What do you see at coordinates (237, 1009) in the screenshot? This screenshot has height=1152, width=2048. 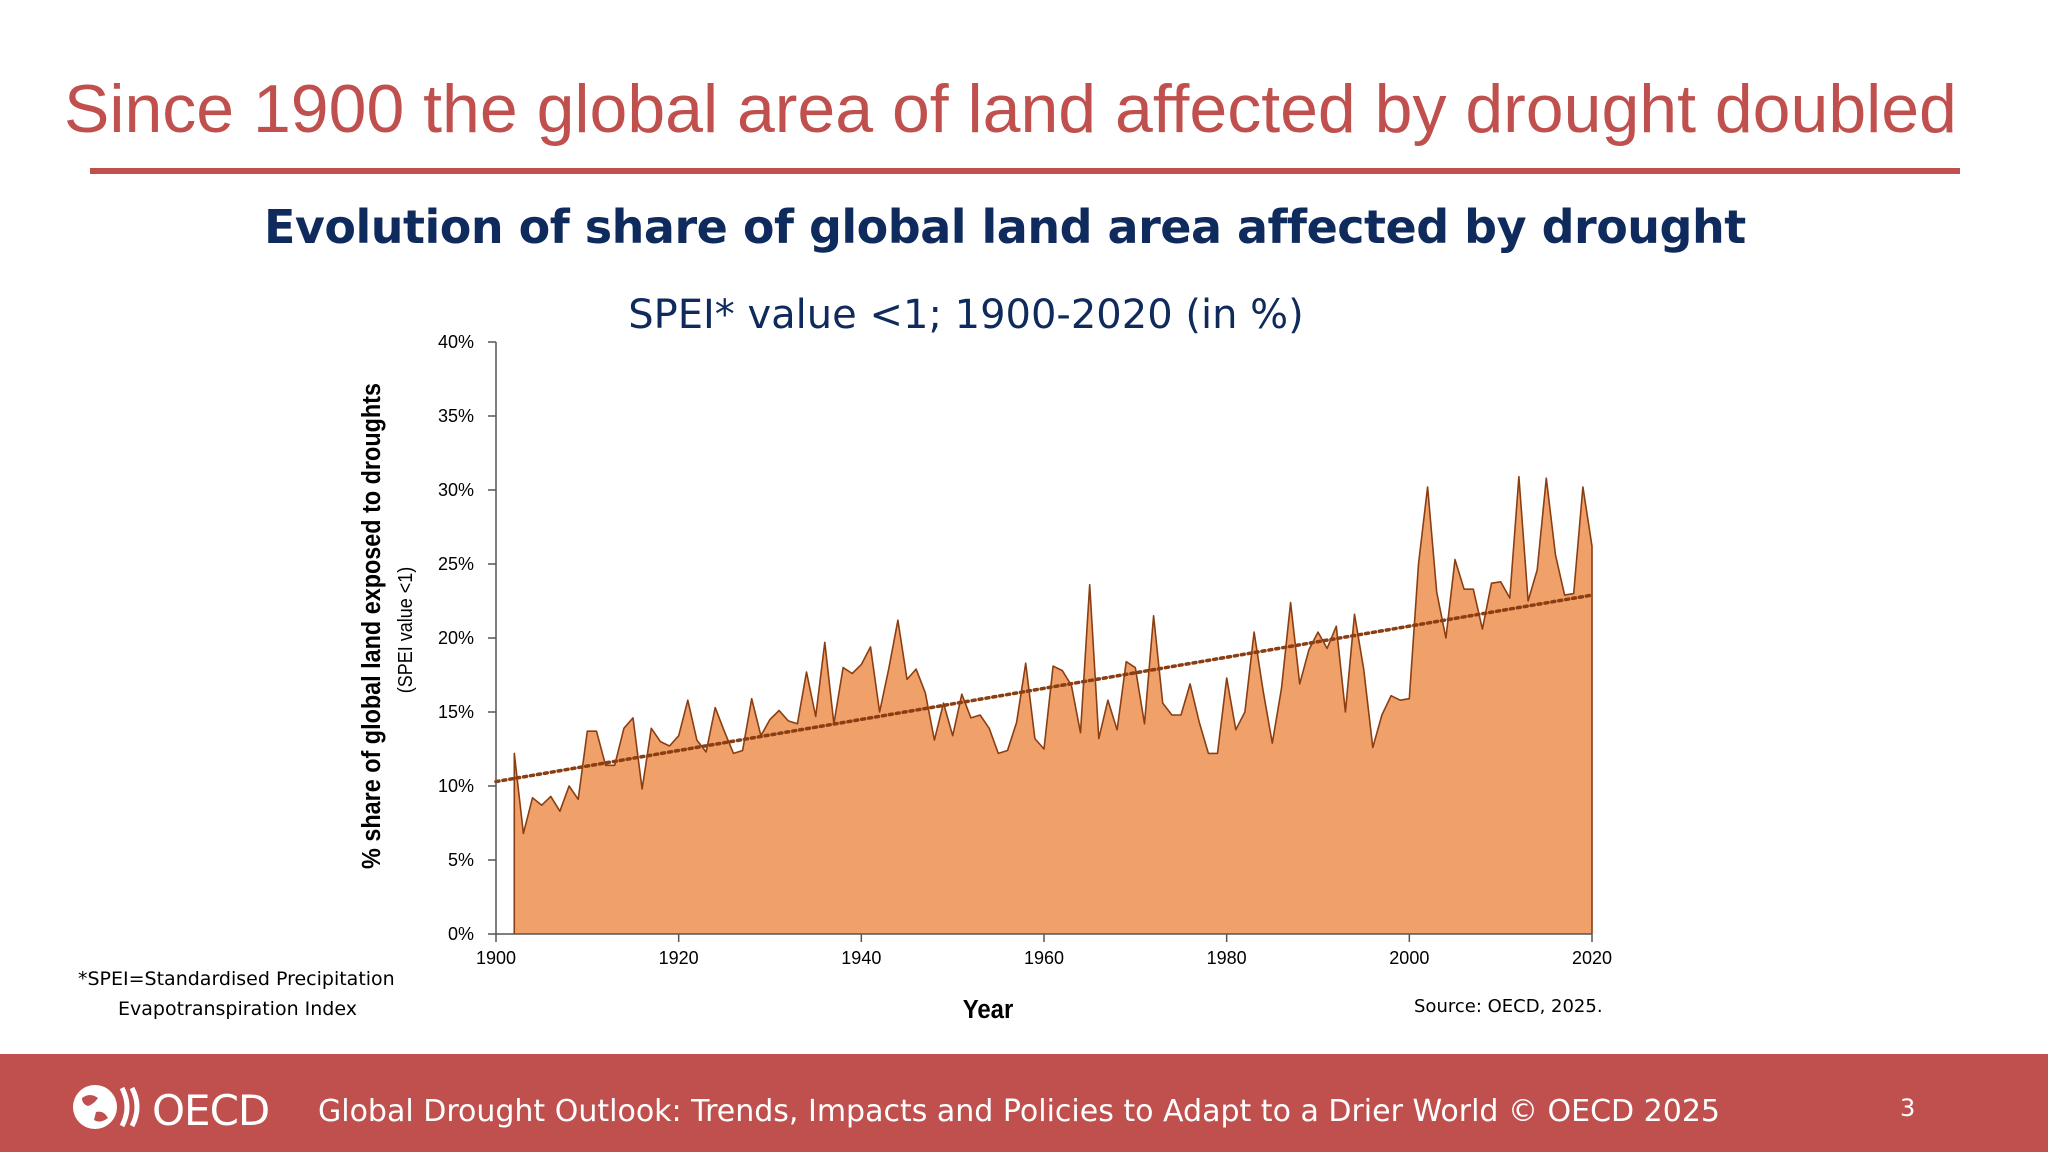 I see `footnote-line2: Evapotranspiration Index` at bounding box center [237, 1009].